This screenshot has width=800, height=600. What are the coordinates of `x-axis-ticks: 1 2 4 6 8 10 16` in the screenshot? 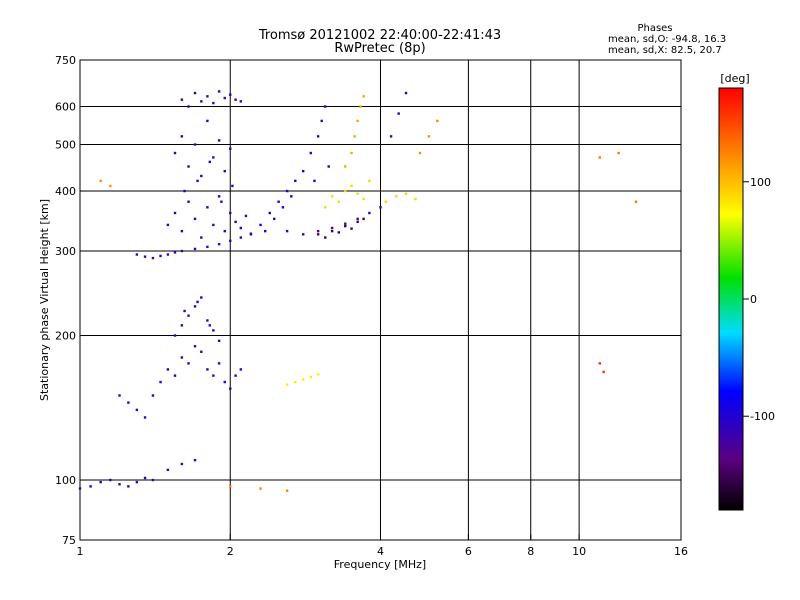 It's located at (383, 546).